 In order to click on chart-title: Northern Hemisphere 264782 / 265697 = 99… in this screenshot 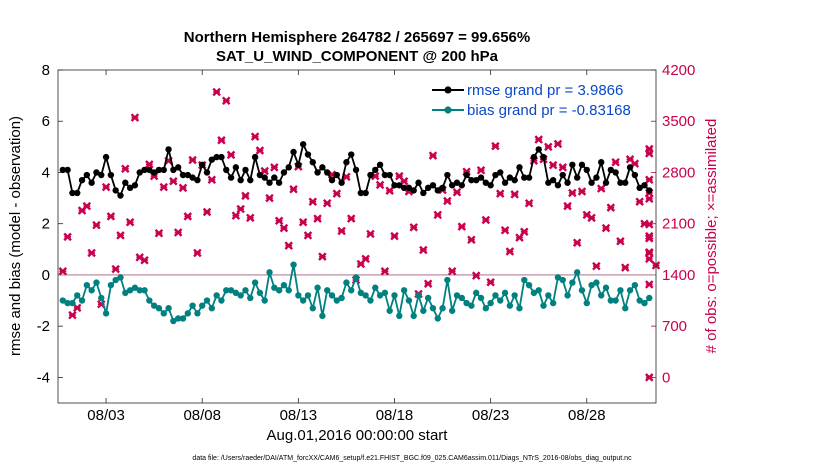, I will do `click(357, 37)`.